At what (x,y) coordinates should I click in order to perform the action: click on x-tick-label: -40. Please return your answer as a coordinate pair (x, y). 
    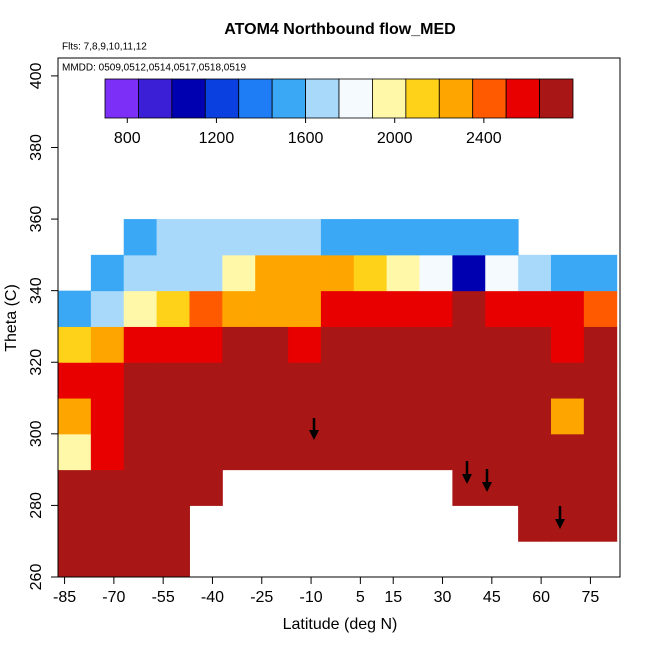
    Looking at the image, I should click on (212, 597).